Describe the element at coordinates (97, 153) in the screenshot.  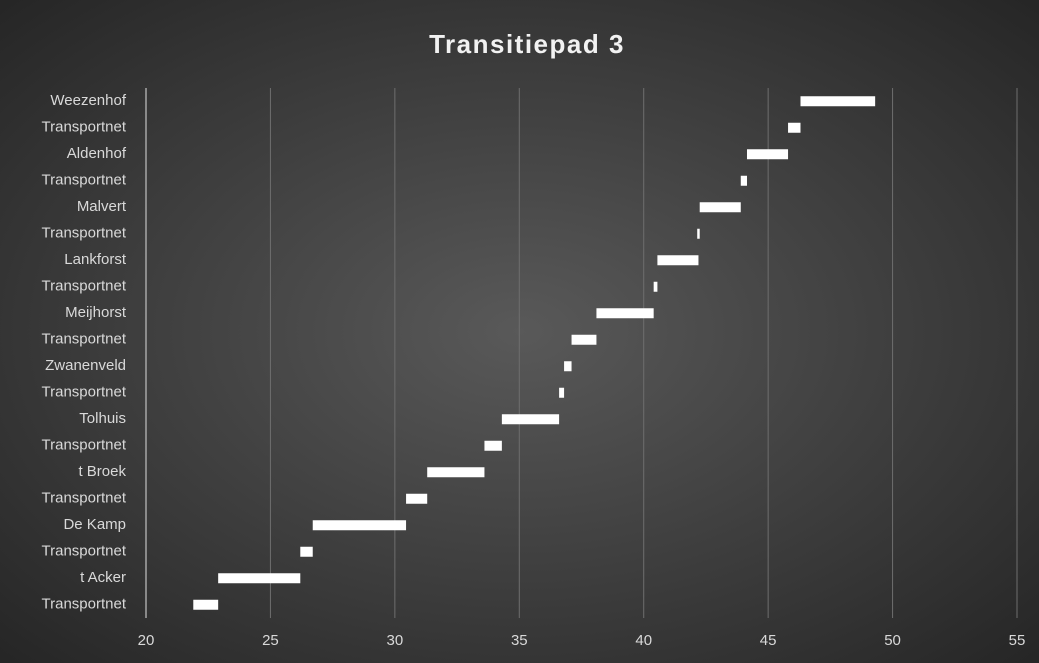
I see `y-tick-label: Aldenhof` at that location.